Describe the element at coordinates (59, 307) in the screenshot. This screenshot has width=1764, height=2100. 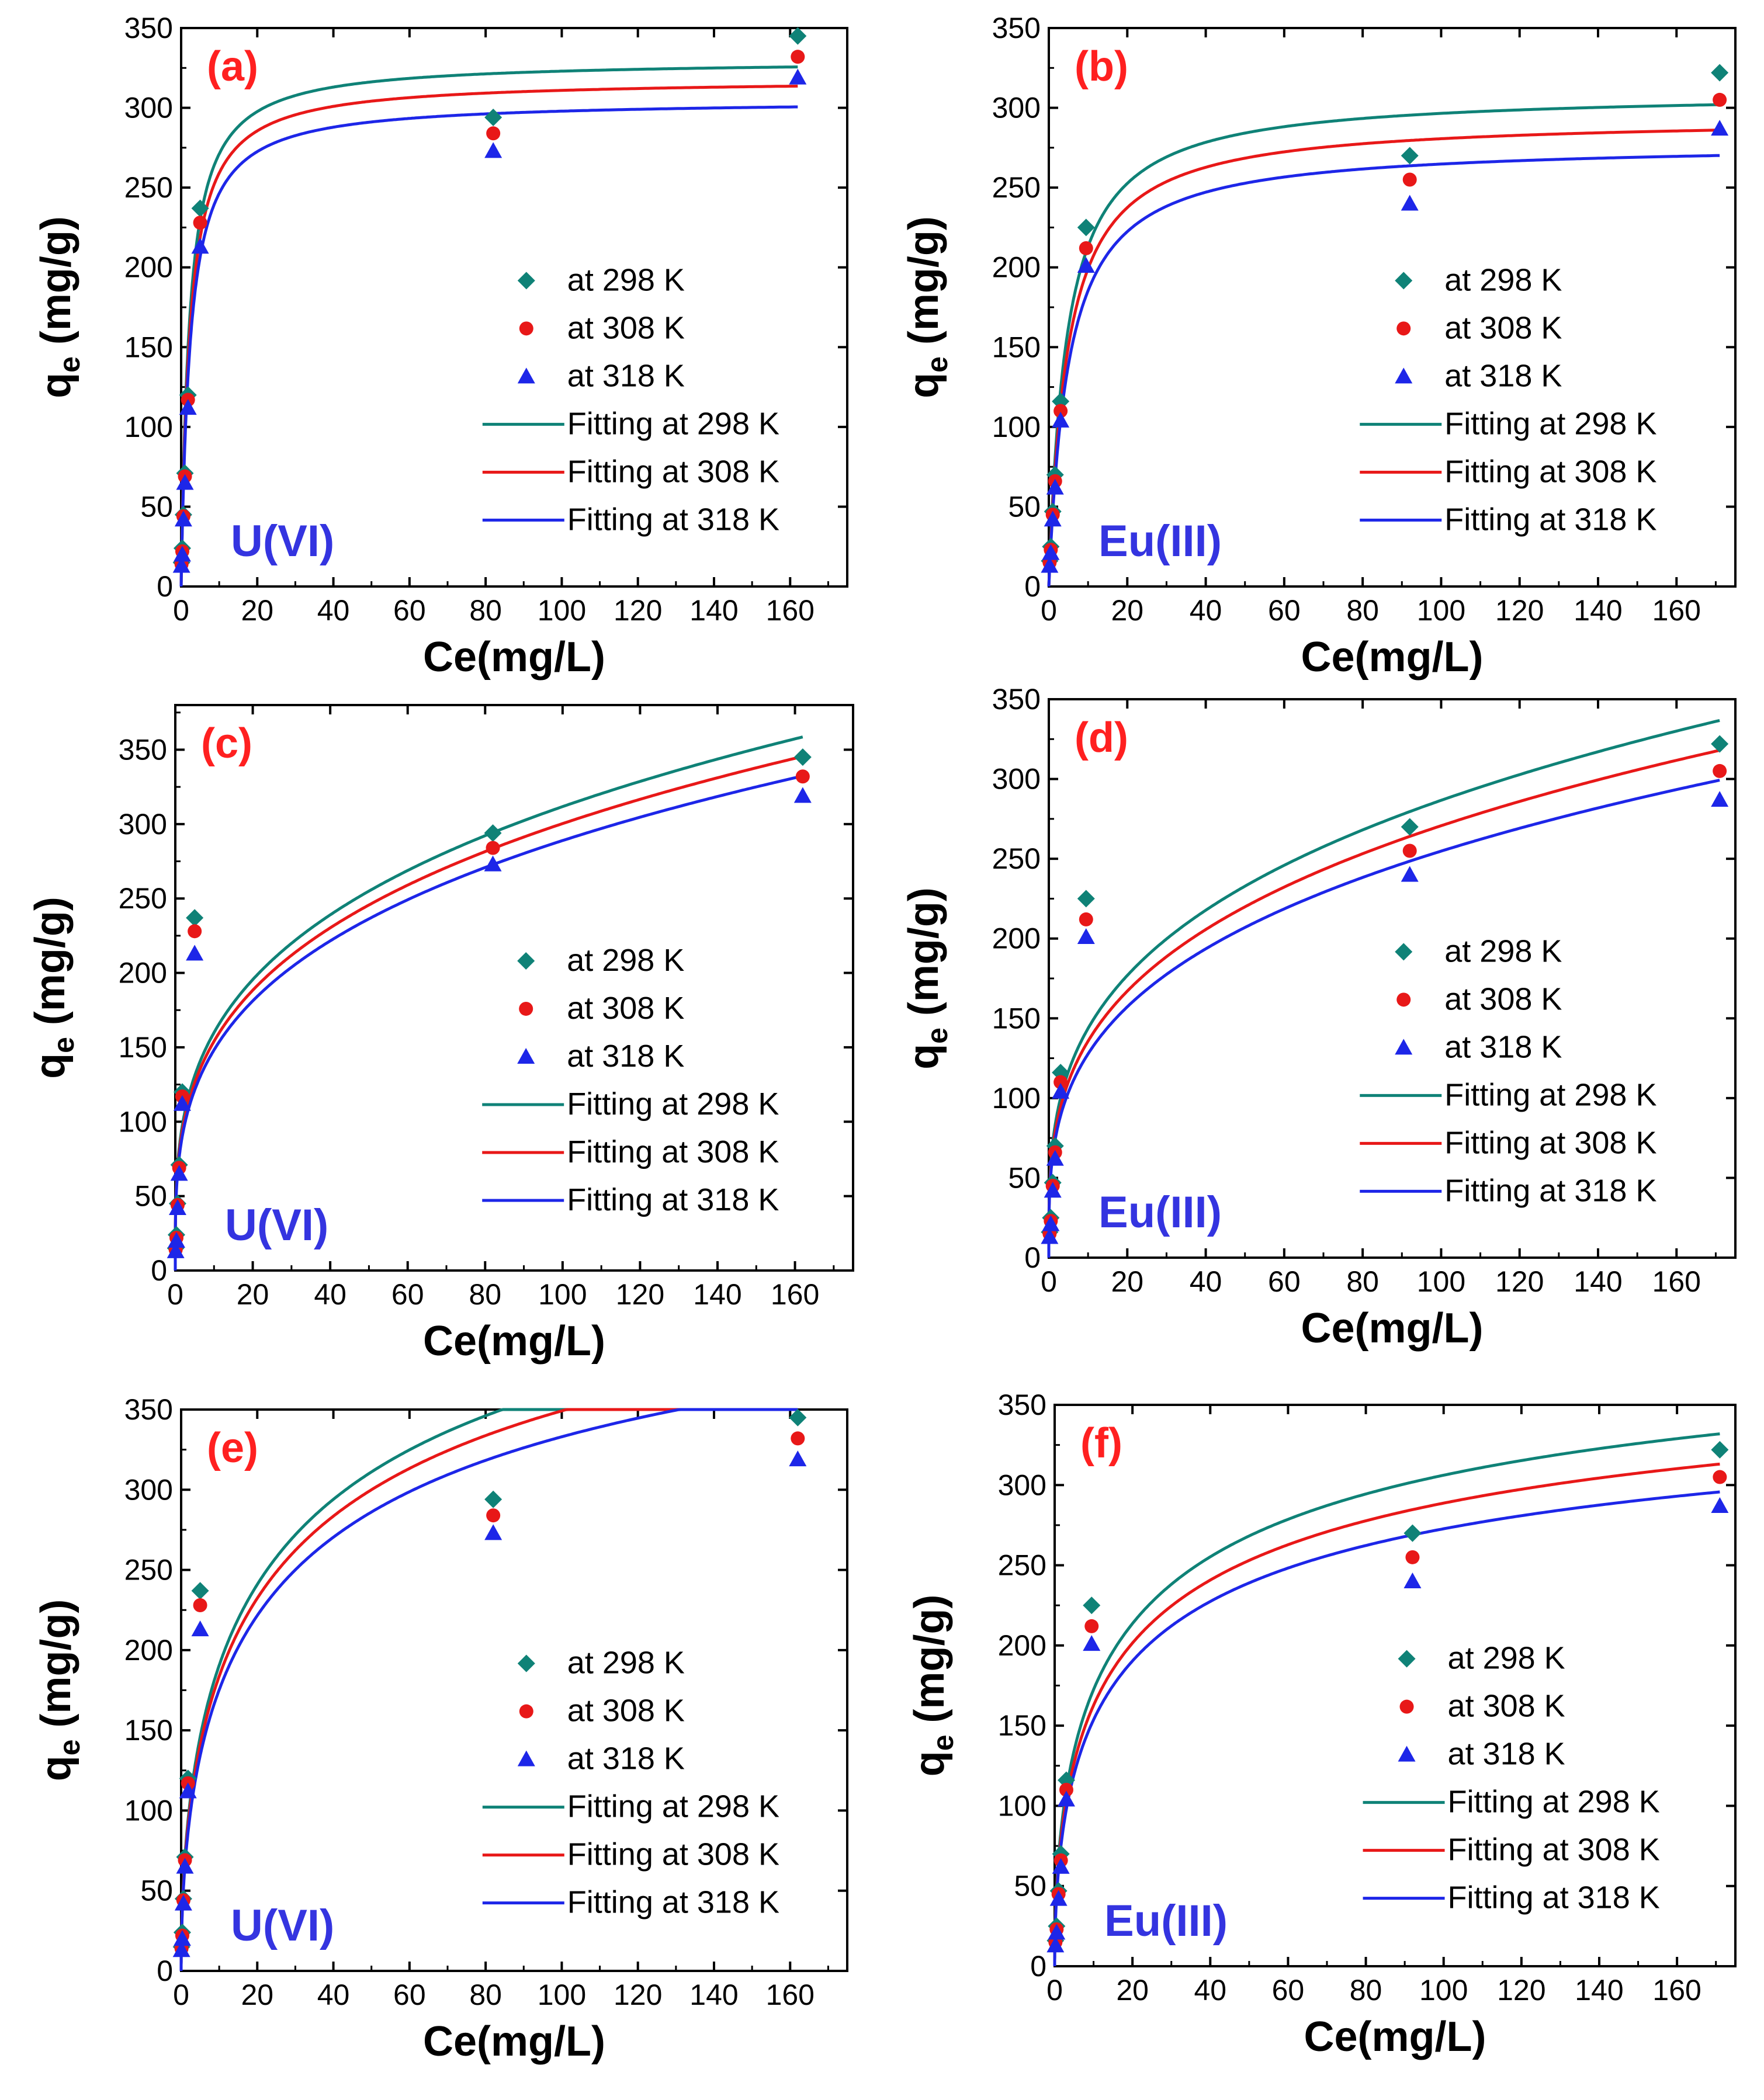
I see `y-axis-title: qe (mg/g)` at that location.